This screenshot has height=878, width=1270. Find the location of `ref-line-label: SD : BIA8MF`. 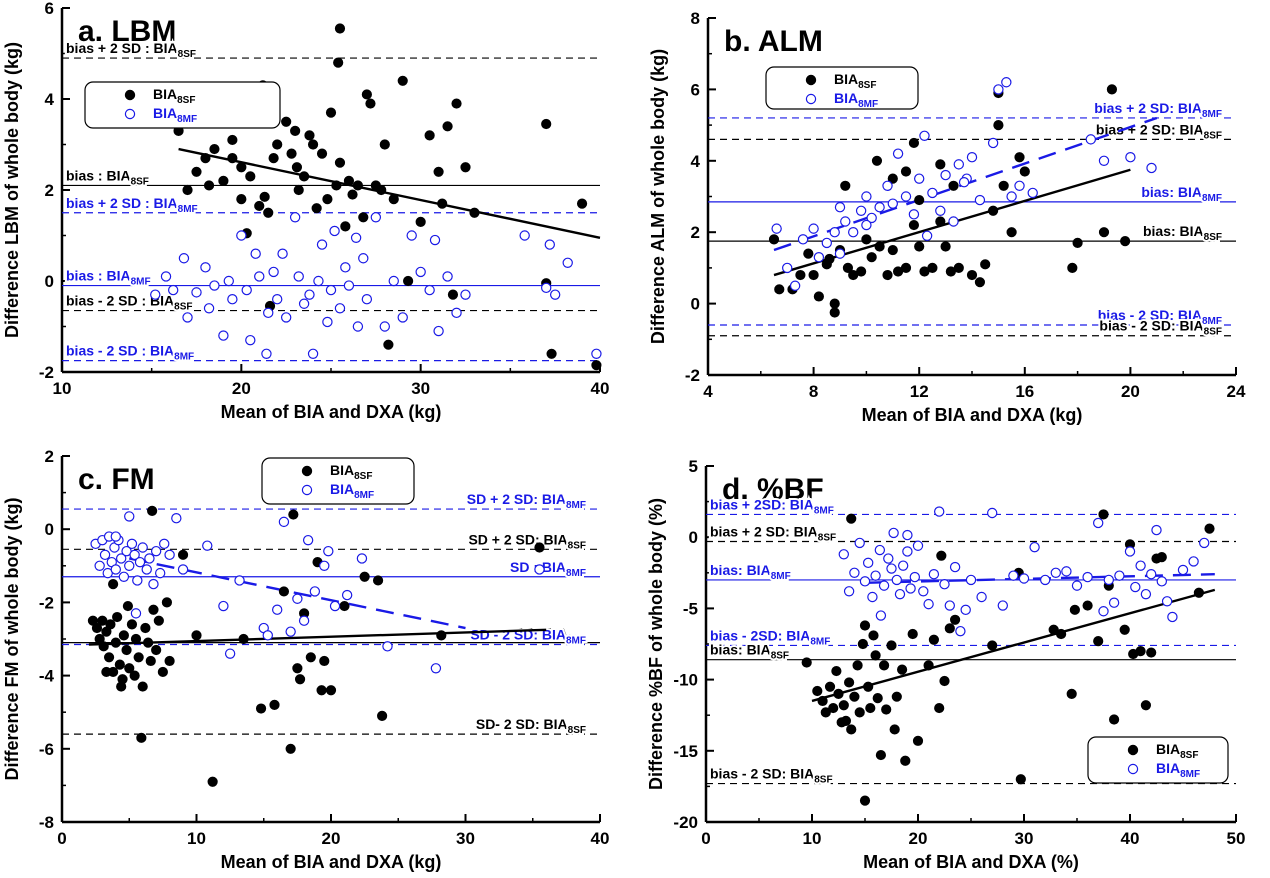

ref-line-label: SD : BIA8MF is located at coordinates (548, 569).